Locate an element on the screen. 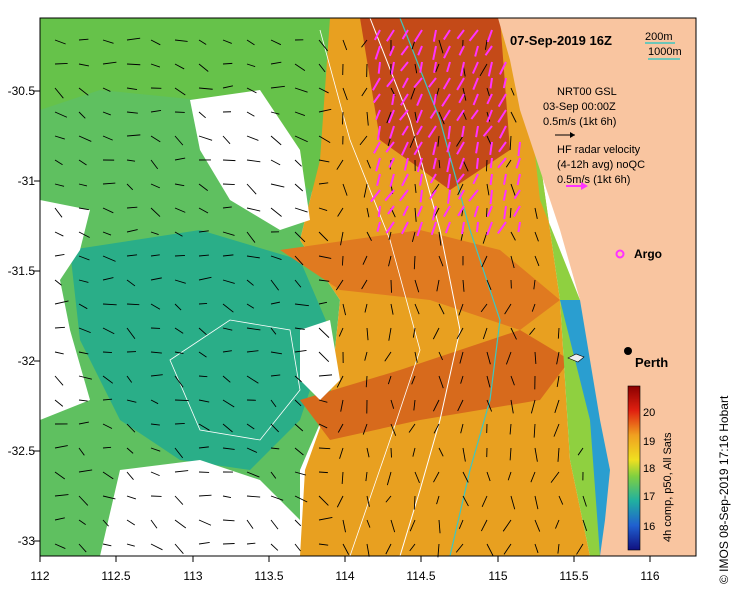 This screenshot has height=592, width=739. x-tick-label: 114 is located at coordinates (344, 576).